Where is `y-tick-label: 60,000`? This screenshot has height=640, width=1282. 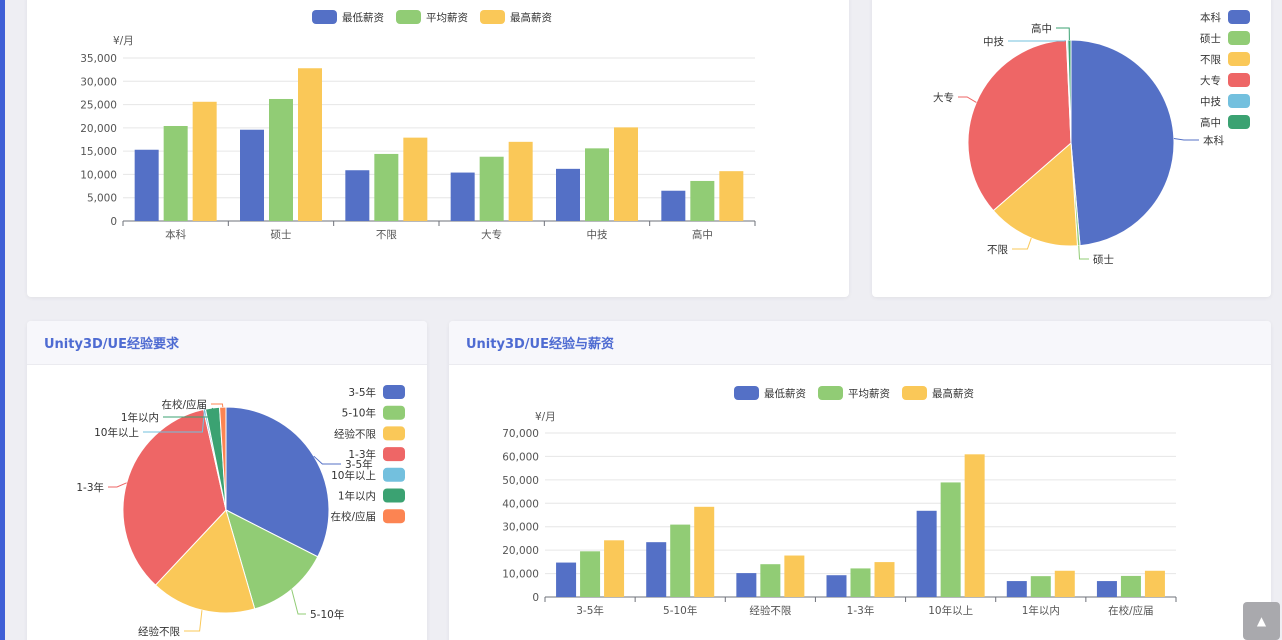
y-tick-label: 60,000 is located at coordinates (520, 457).